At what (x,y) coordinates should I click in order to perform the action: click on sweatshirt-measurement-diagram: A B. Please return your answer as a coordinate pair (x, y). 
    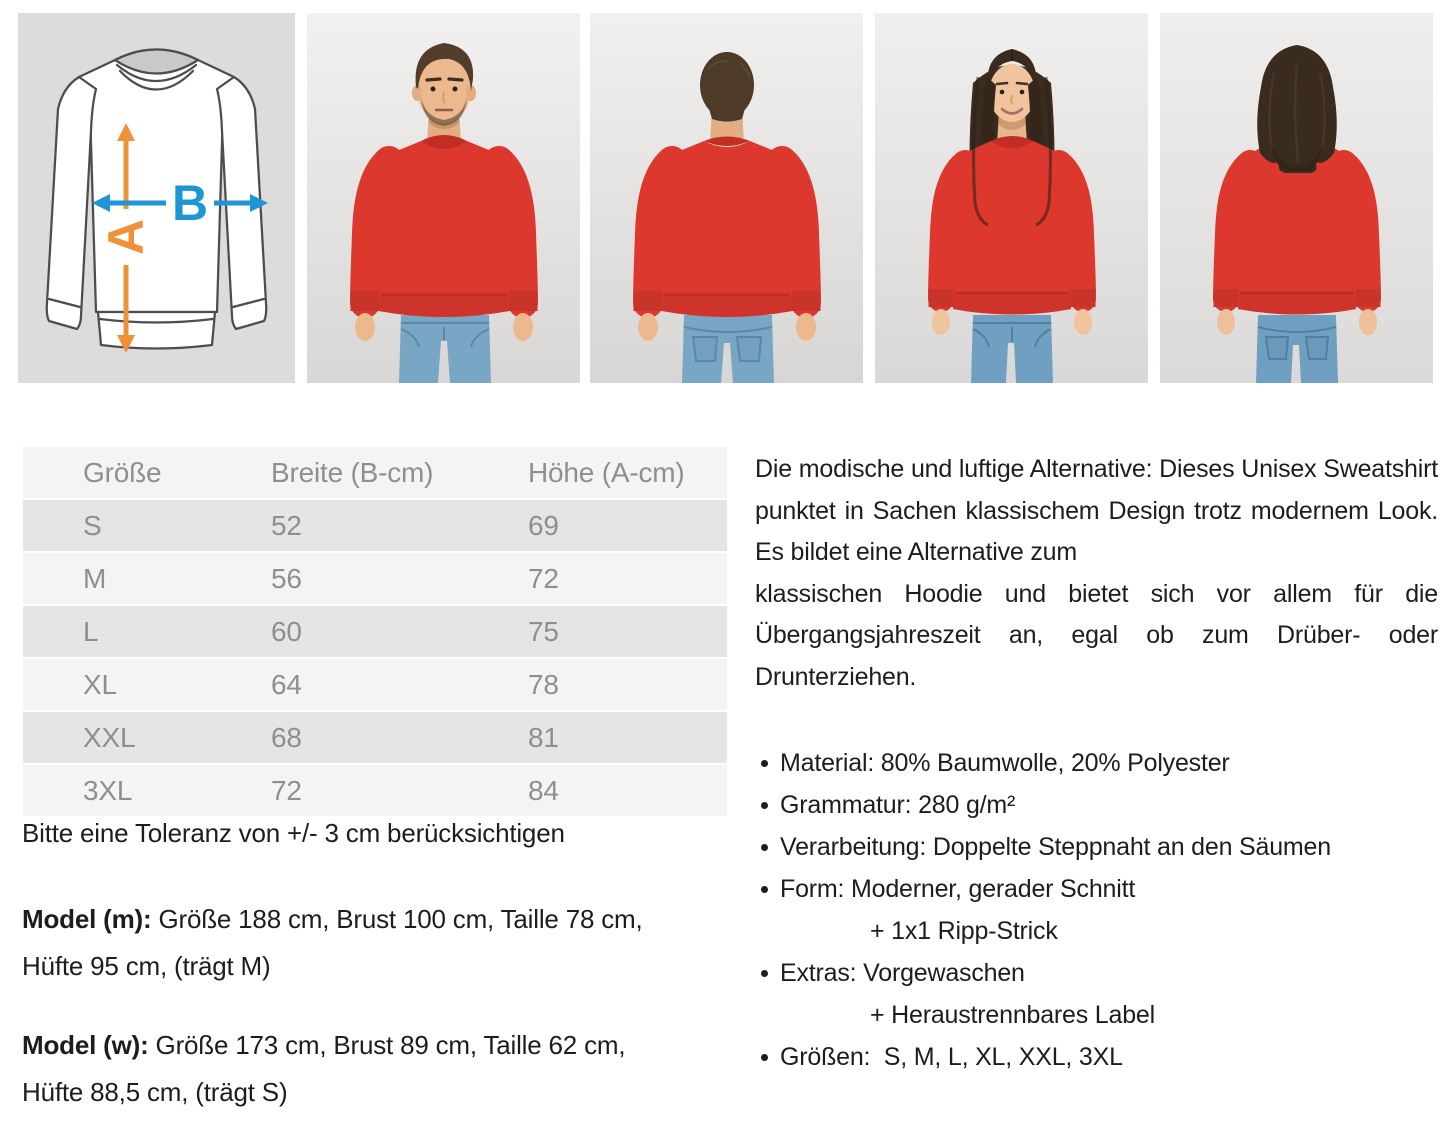
    Looking at the image, I should click on (156, 198).